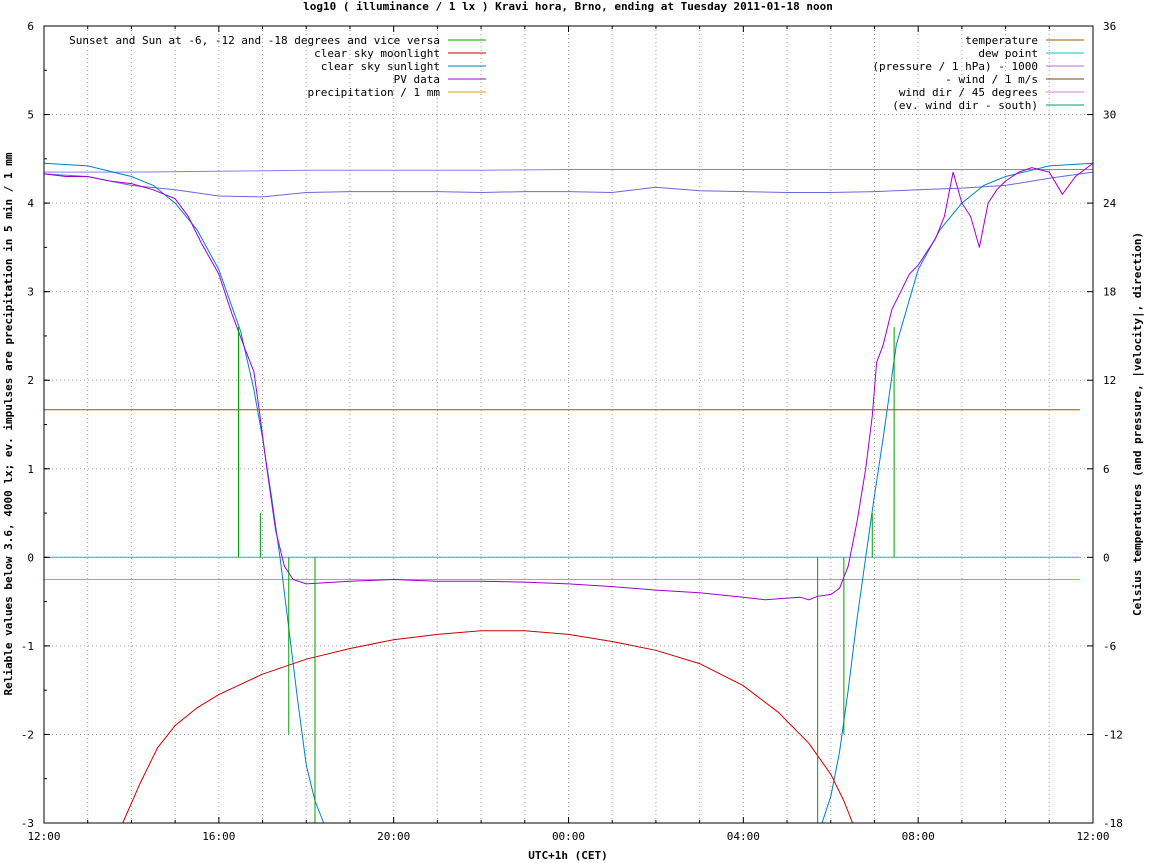 The width and height of the screenshot is (1151, 863). What do you see at coordinates (567, 855) in the screenshot?
I see `x-axis-label: UTC+1h (CET)` at bounding box center [567, 855].